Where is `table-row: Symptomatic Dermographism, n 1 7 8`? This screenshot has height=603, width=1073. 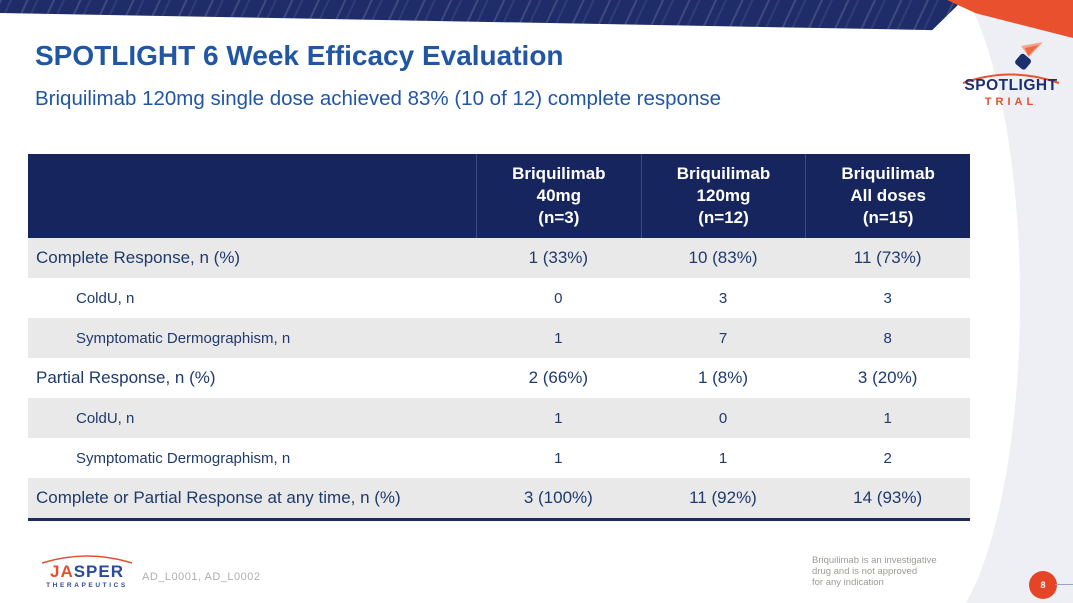
table-row: Symptomatic Dermographism, n 1 7 8 is located at coordinates (499, 338).